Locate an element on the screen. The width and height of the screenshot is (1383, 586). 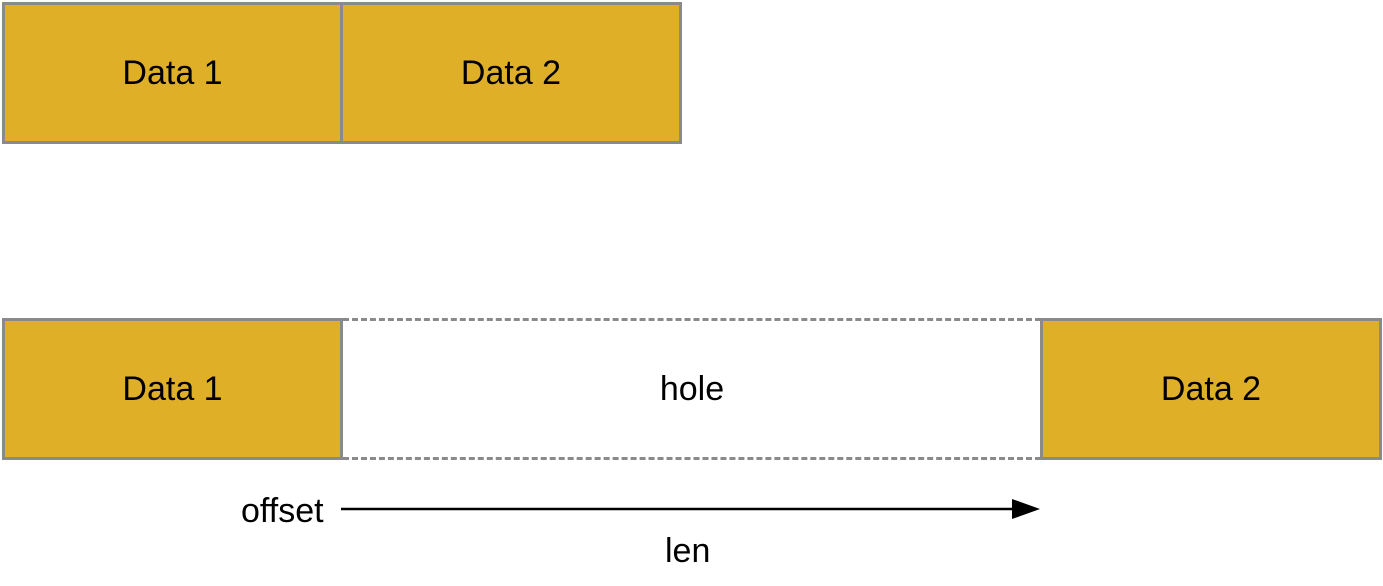
bottom-data-2-label: Data 2 is located at coordinates (1211, 388).